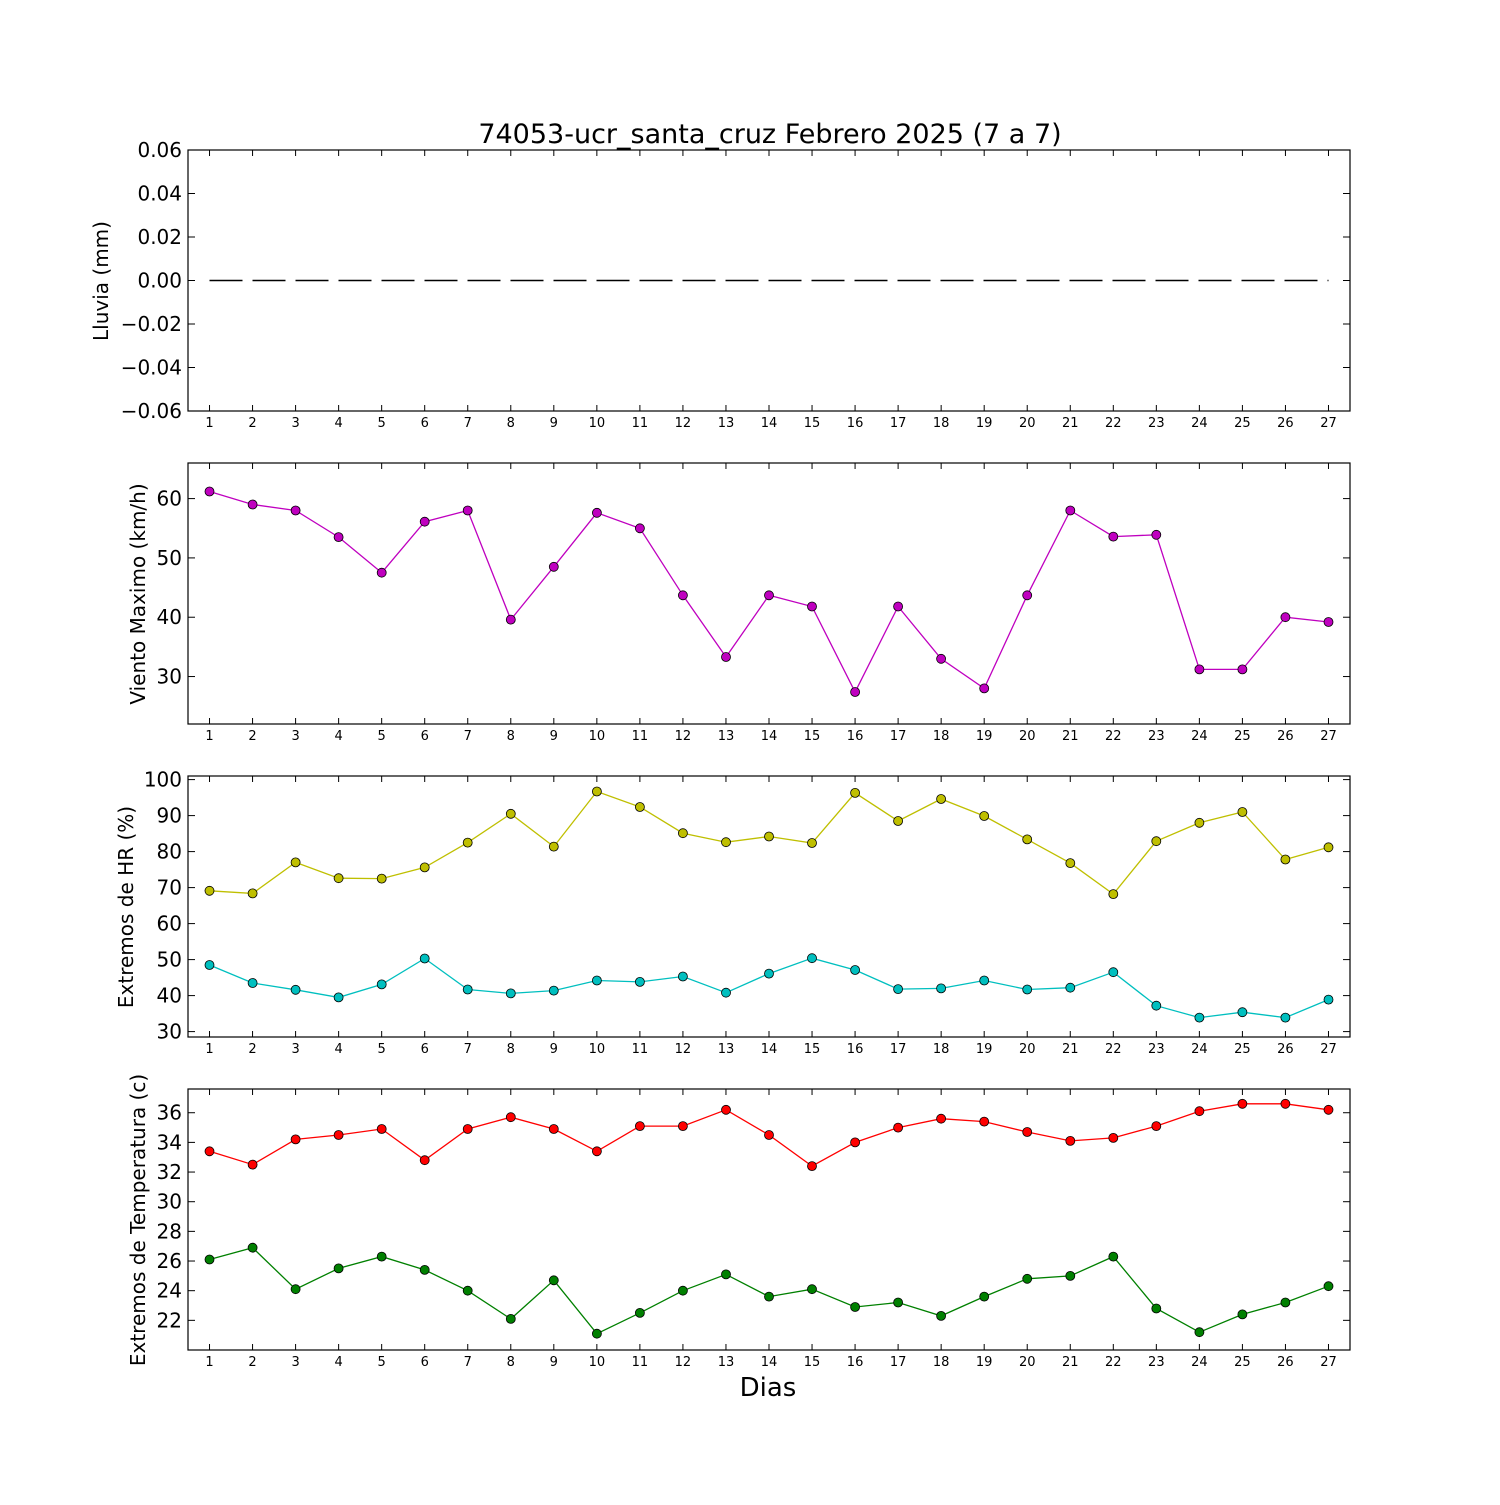 The image size is (1500, 1505). Describe the element at coordinates (159, 194) in the screenshot. I see `y-tick-label: 0.04` at that location.